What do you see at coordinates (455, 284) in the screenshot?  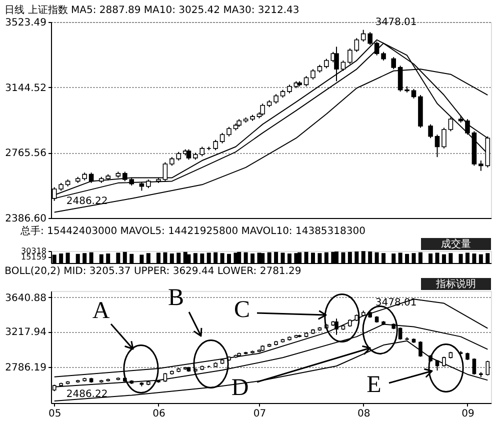 I see `text: 指标说明` at bounding box center [455, 284].